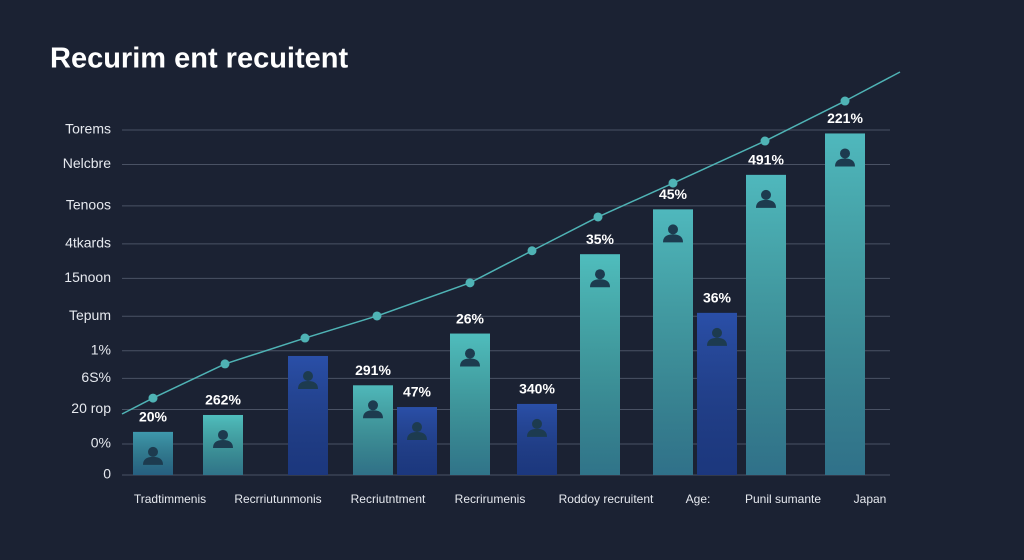  I want to click on x-tick-label: Recrriutunmonis, so click(277, 499).